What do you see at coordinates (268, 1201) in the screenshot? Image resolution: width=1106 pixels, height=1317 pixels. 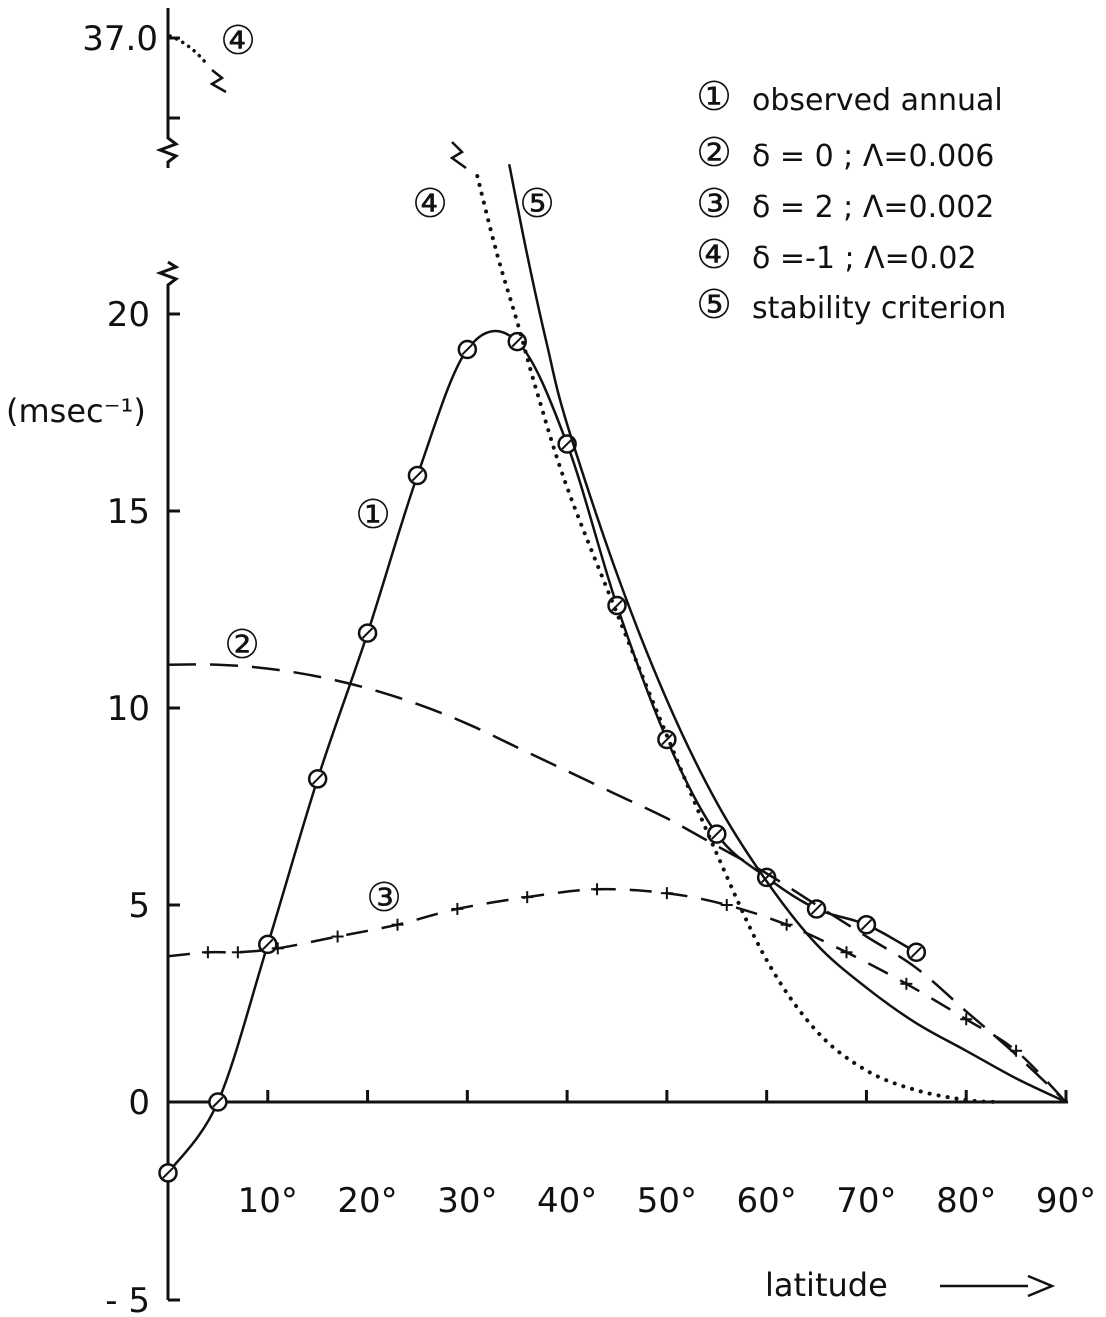 I see `x-tick-label-10: 10°` at bounding box center [268, 1201].